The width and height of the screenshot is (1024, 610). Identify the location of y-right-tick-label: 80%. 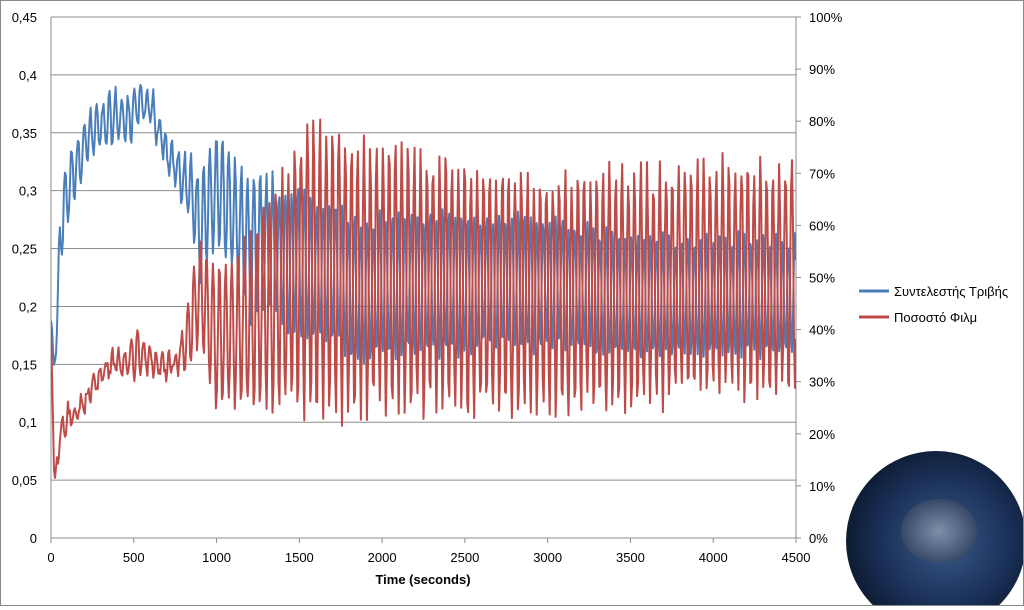
(822, 121).